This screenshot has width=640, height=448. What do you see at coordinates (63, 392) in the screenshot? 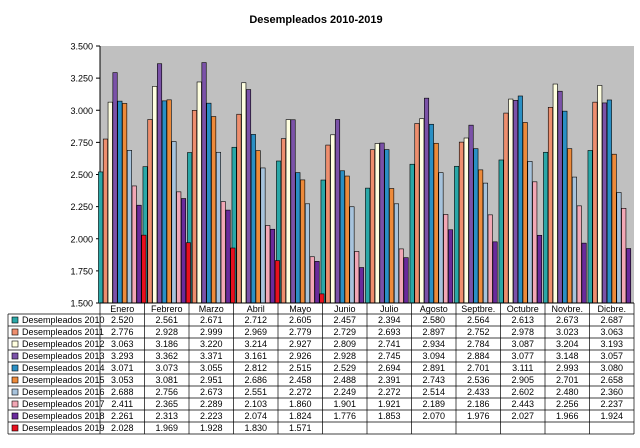
I see `legend-label: Desempleados 2016` at bounding box center [63, 392].